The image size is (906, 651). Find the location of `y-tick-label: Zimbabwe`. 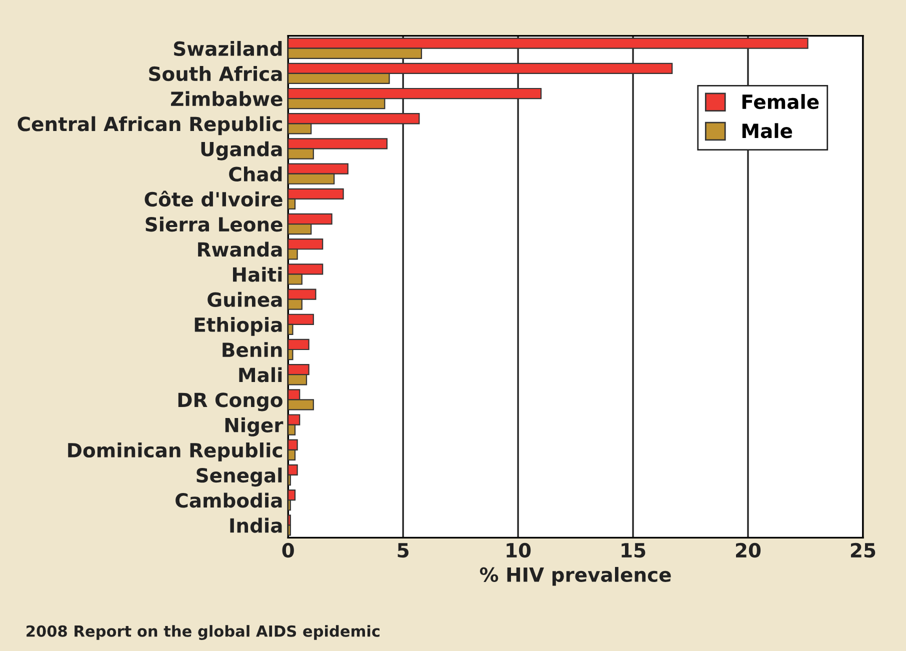

y-tick-label: Zimbabwe is located at coordinates (226, 98).